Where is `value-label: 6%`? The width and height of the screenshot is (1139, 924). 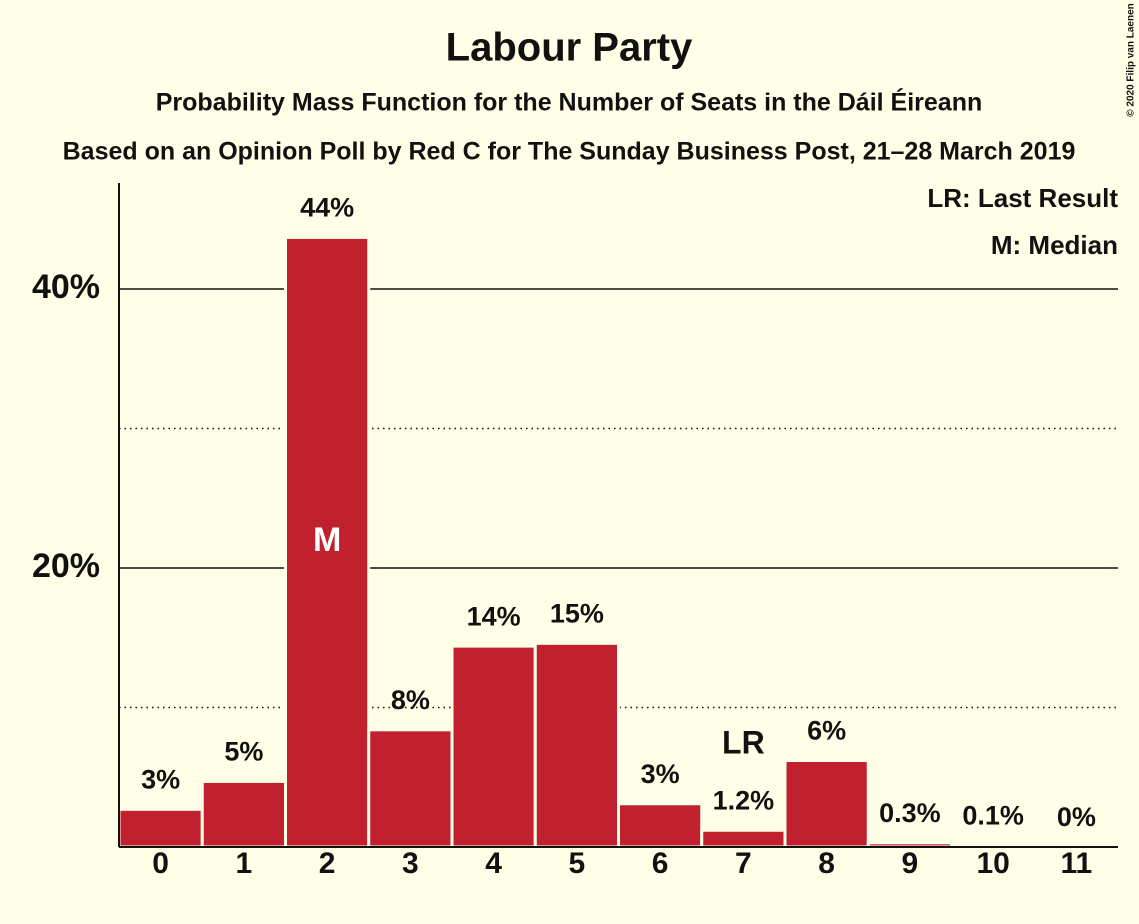 value-label: 6% is located at coordinates (826, 731).